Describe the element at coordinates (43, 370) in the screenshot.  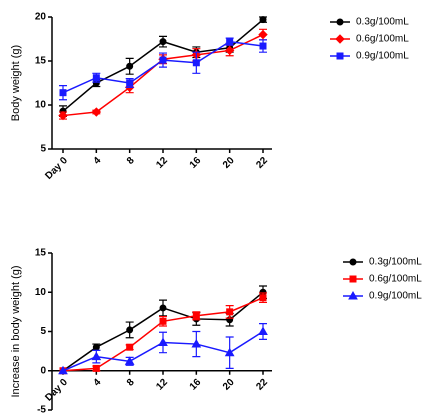
I see `y-tick-label: 0` at that location.